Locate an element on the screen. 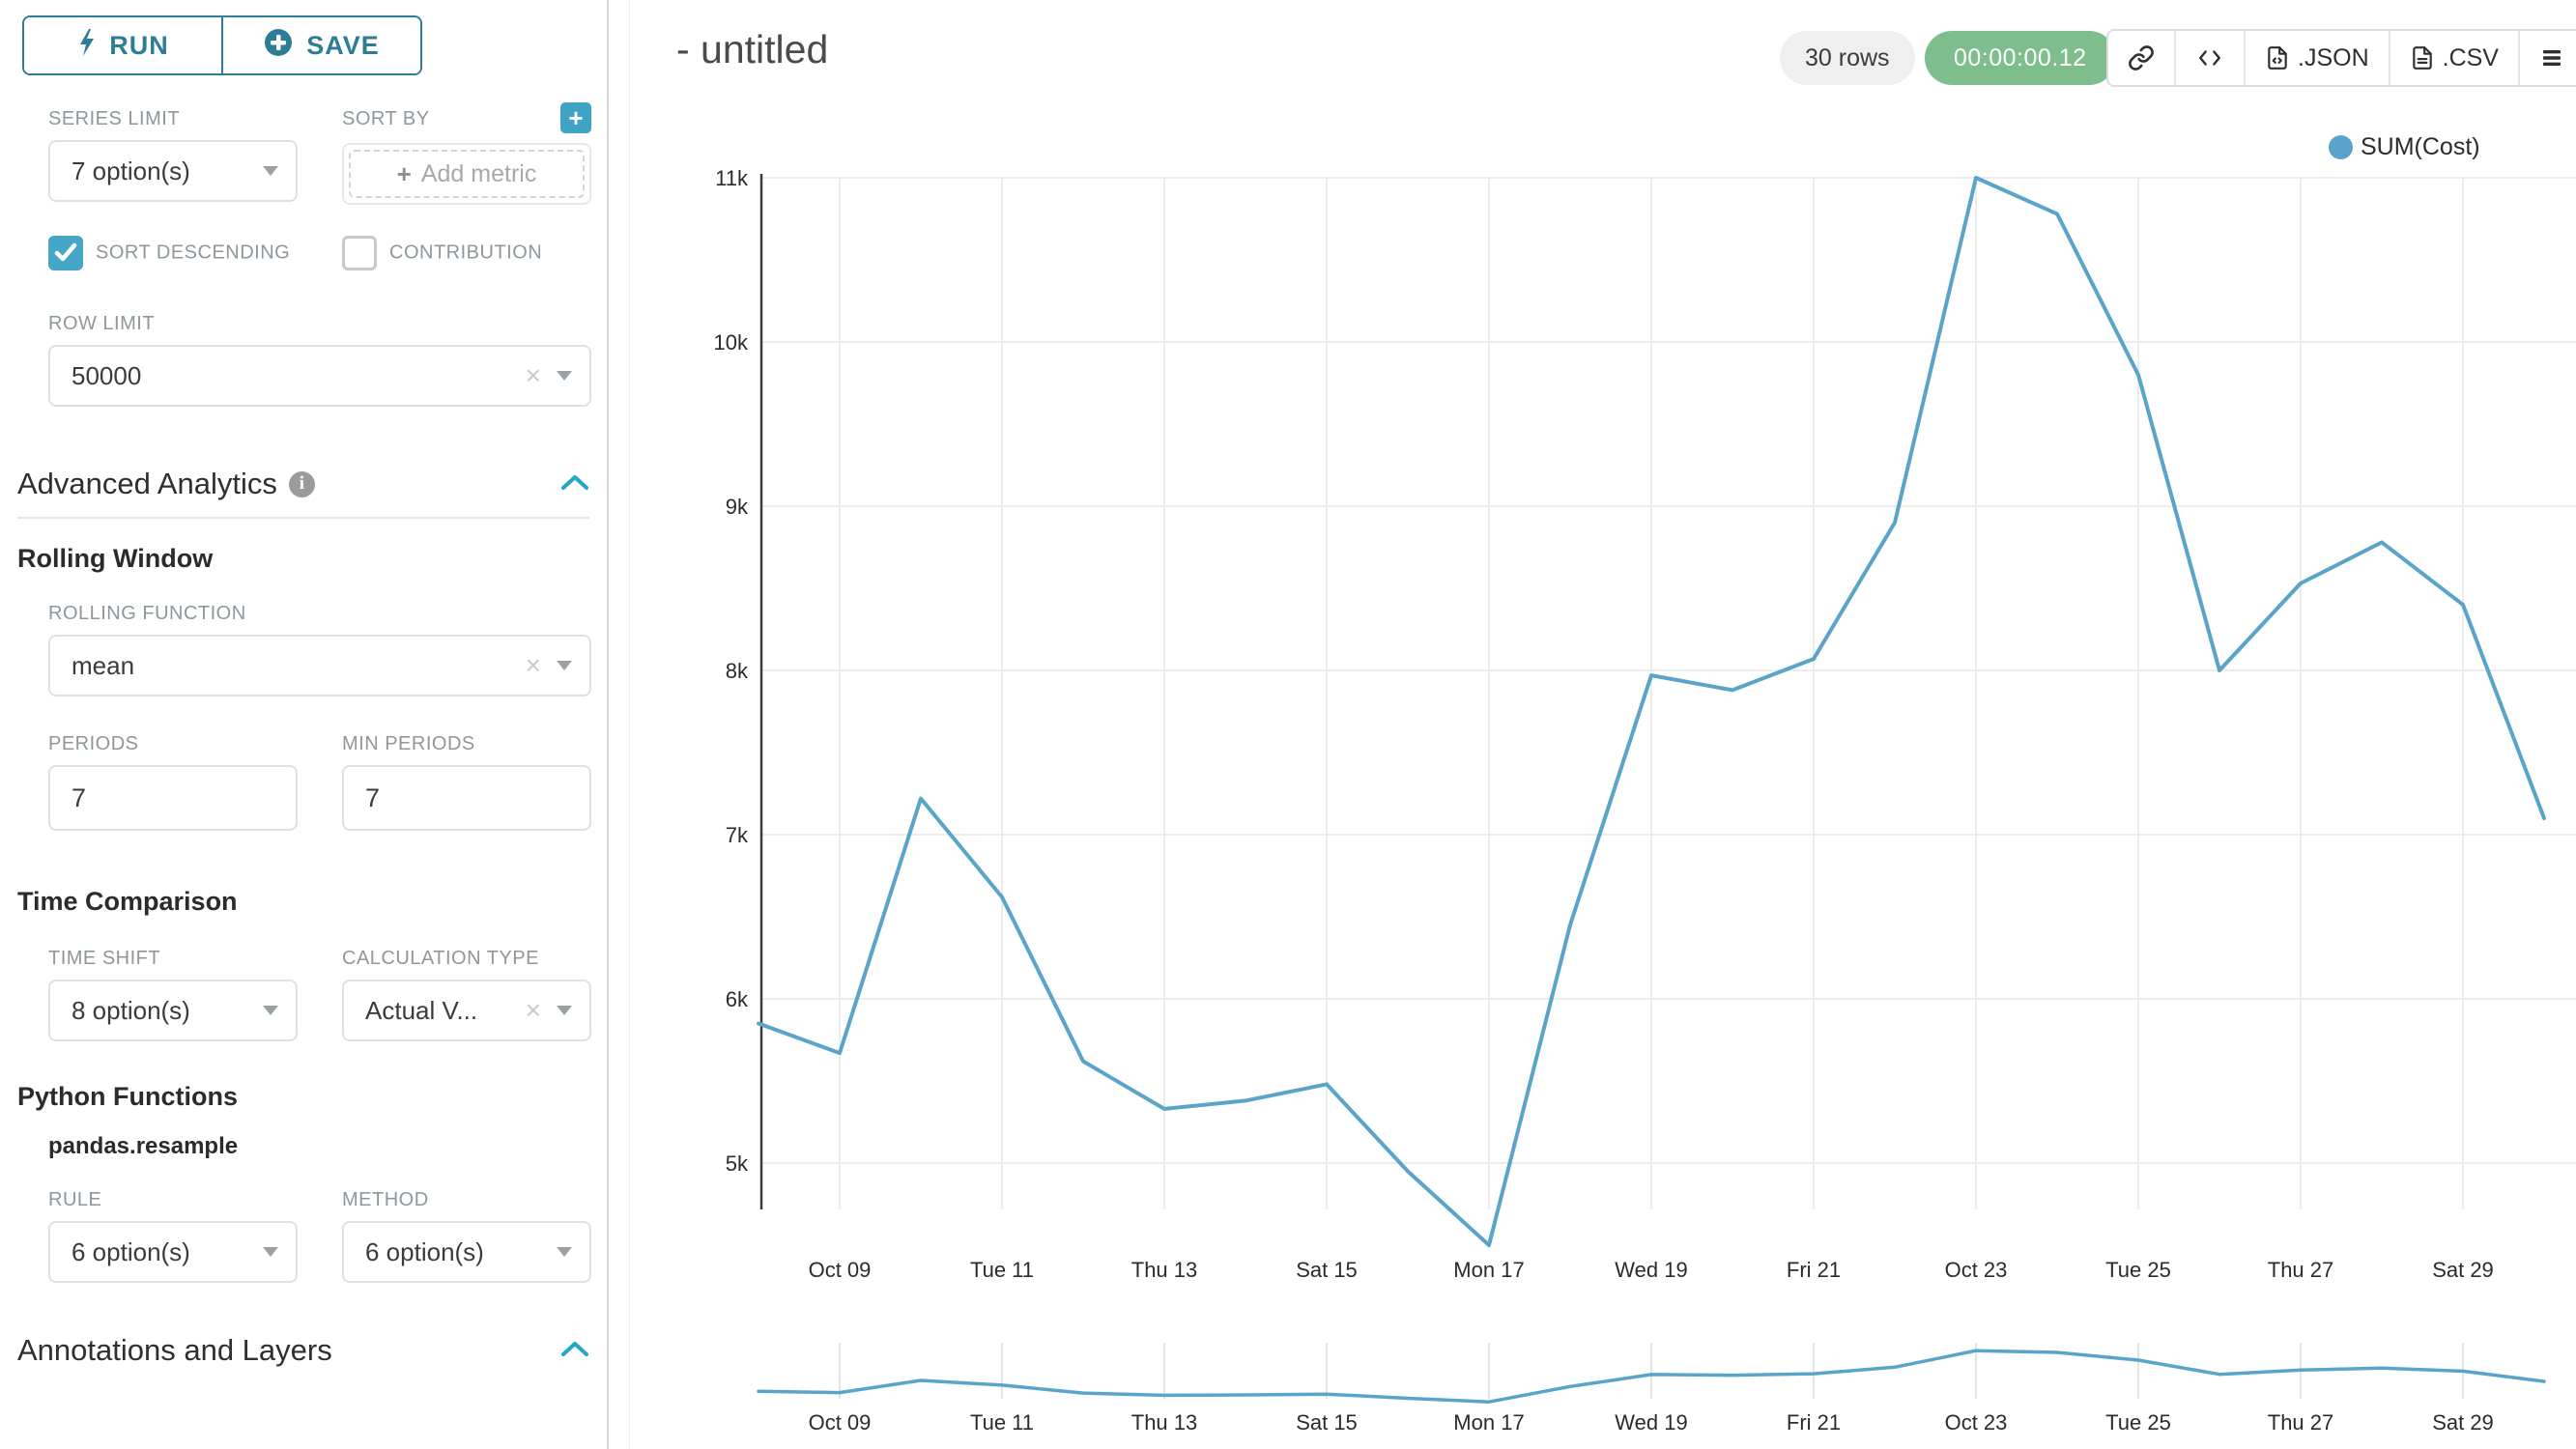  context-x-axis-tick-label: Tue 11 is located at coordinates (1002, 1422).